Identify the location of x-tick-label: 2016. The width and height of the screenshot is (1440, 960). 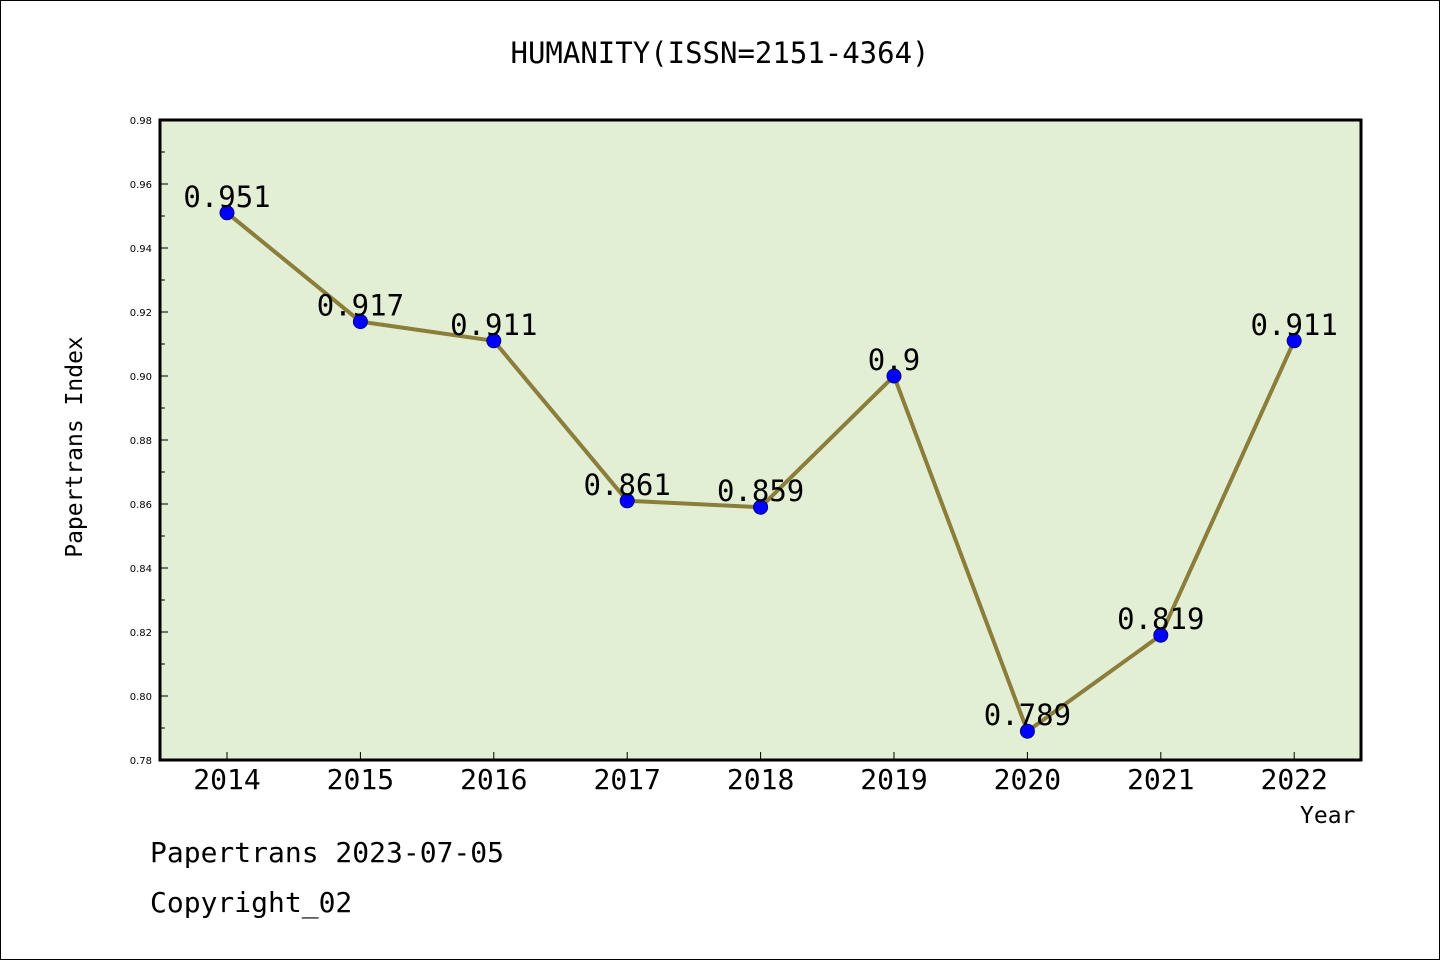
(493, 779).